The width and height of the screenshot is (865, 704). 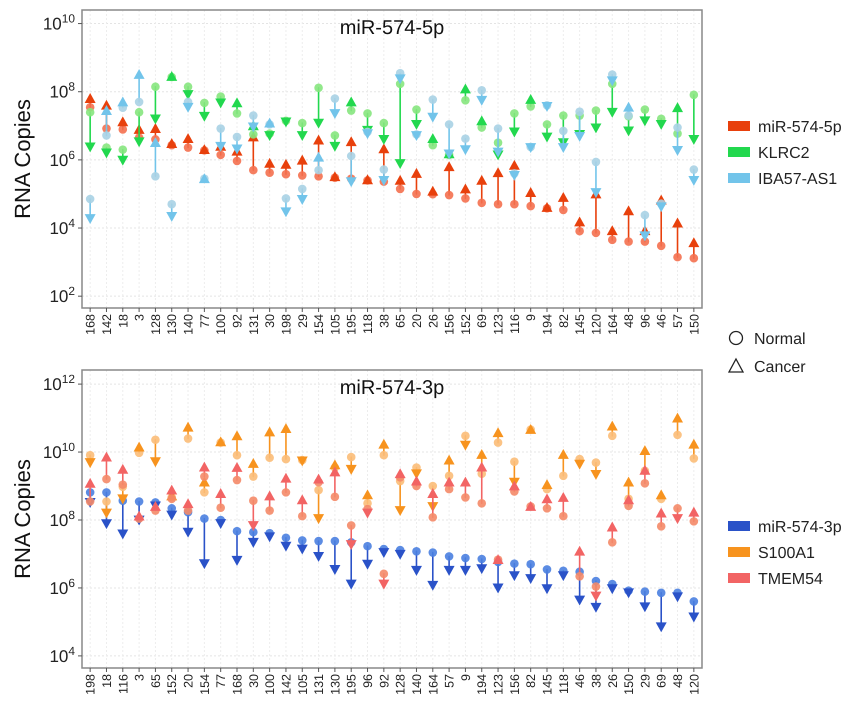 What do you see at coordinates (800, 527) in the screenshot?
I see `legend-label: miR-574-3p` at bounding box center [800, 527].